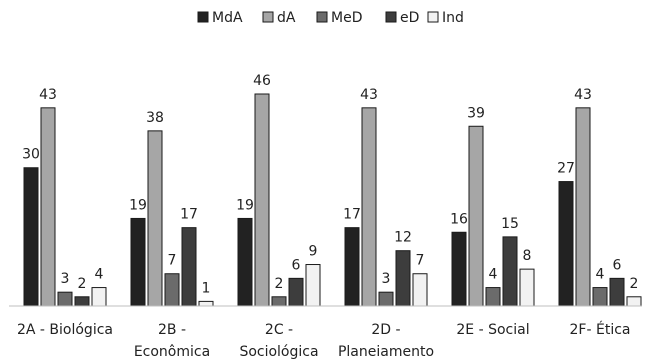 Image resolution: width=648 pixels, height=362 pixels. I want to click on legend-label-da: dA, so click(286, 18).